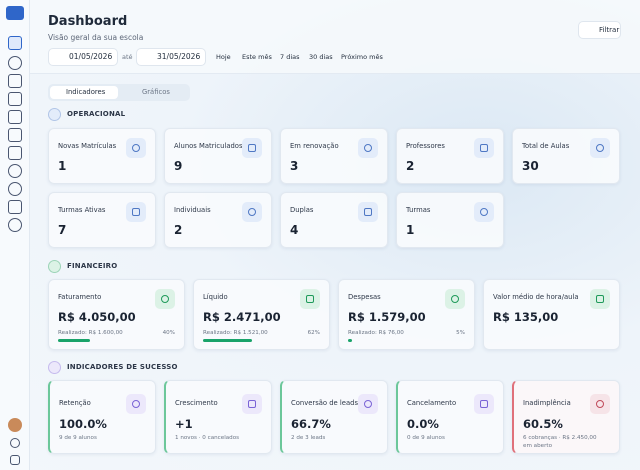 The image size is (640, 470). I want to click on metric-card: Duplas 4, so click(334, 220).